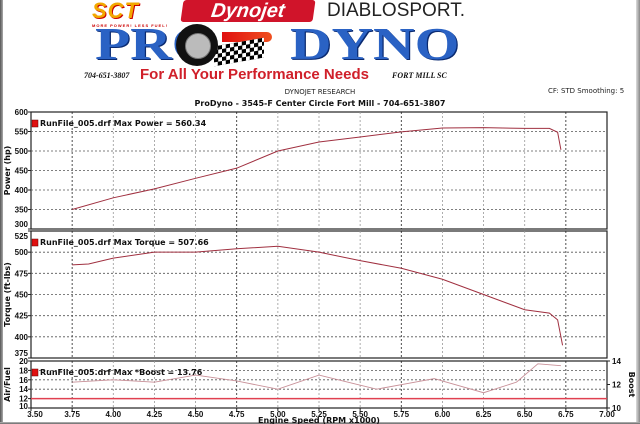 The image size is (640, 424). I want to click on flame-graphic, so click(247, 37).